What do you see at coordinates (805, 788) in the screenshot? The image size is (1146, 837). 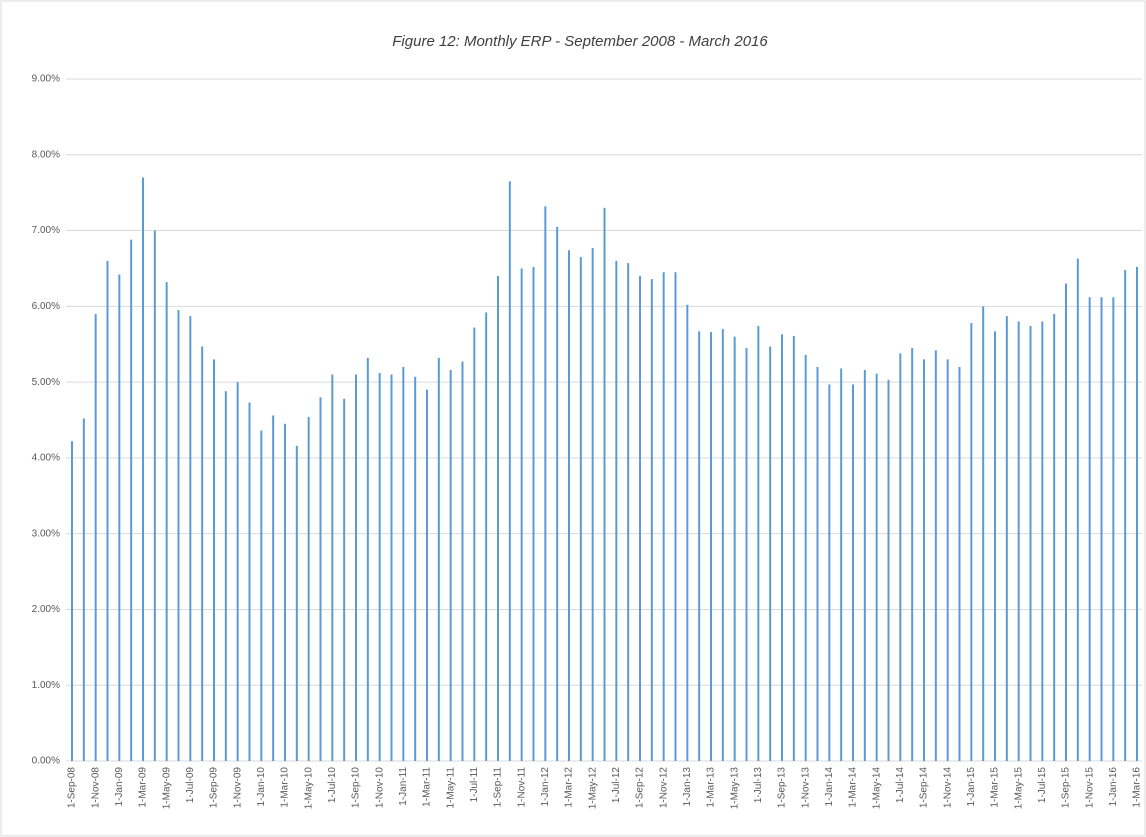 I see `x-tick-label: 1-Nov-13` at bounding box center [805, 788].